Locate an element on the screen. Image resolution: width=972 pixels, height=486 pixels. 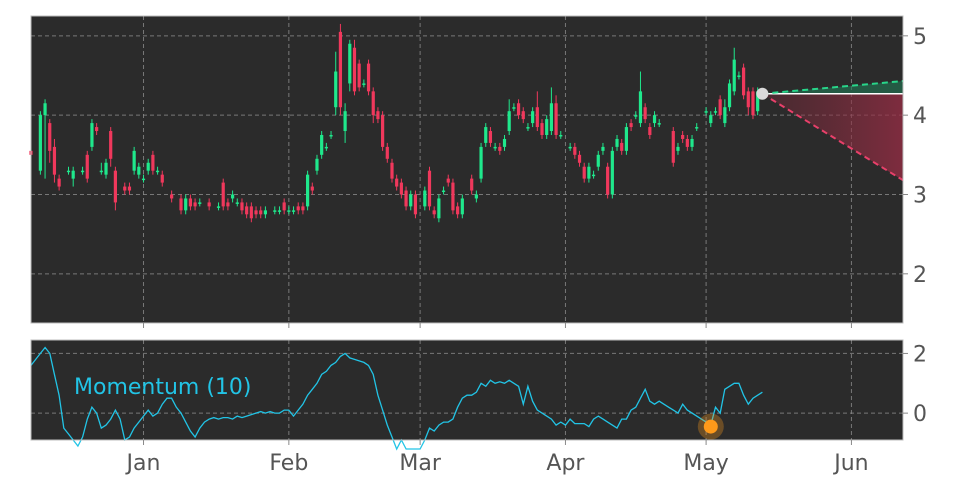
momentum-tick-label: 2 is located at coordinates (920, 354).